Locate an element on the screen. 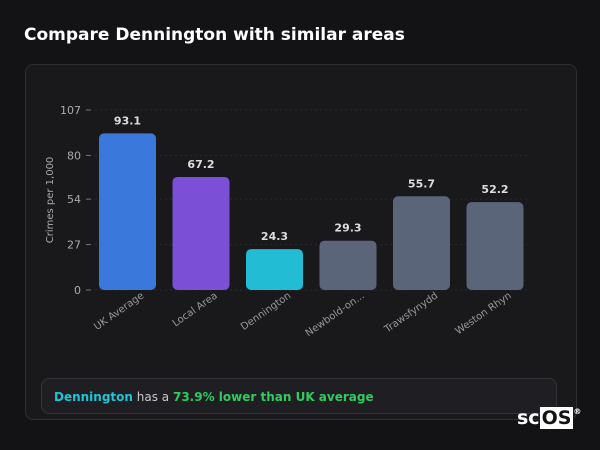 Image resolution: width=600 pixels, height=450 pixels. bar-value-label: 24.3 is located at coordinates (274, 236).